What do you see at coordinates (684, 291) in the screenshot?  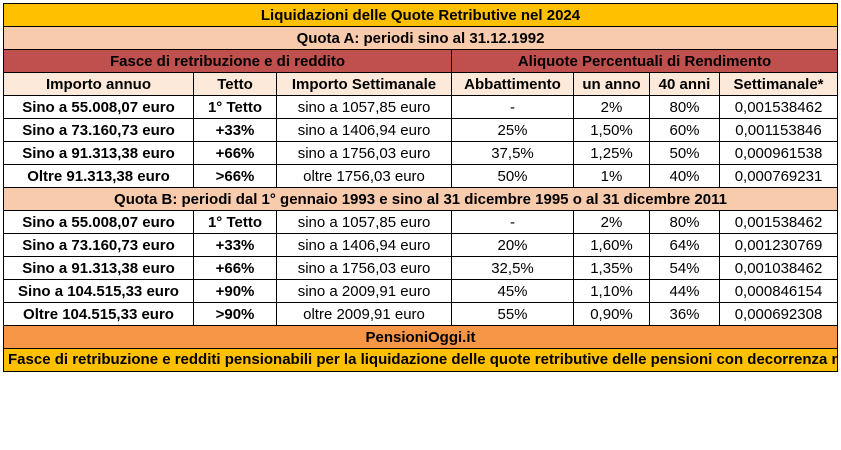 I see `table-cell: 44%` at bounding box center [684, 291].